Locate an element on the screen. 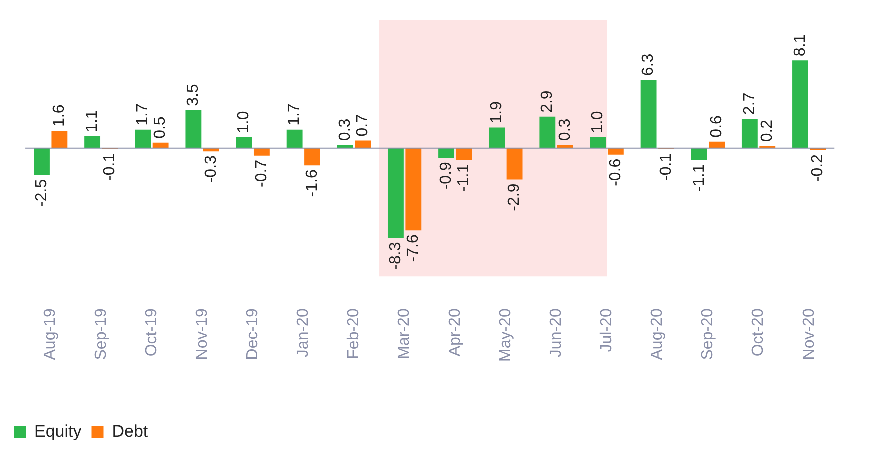  x-tick-label: Aug-19 is located at coordinates (51, 334).